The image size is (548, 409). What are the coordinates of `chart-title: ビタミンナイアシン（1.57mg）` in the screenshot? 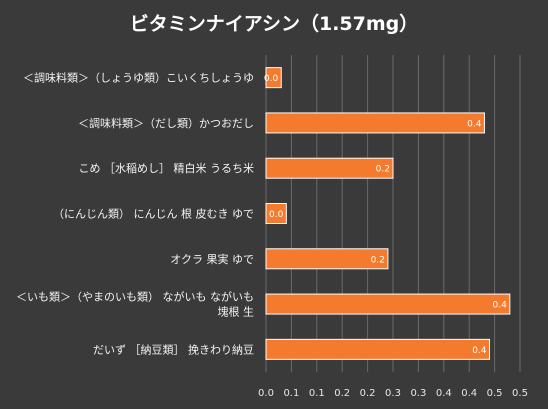 It's located at (274, 23).